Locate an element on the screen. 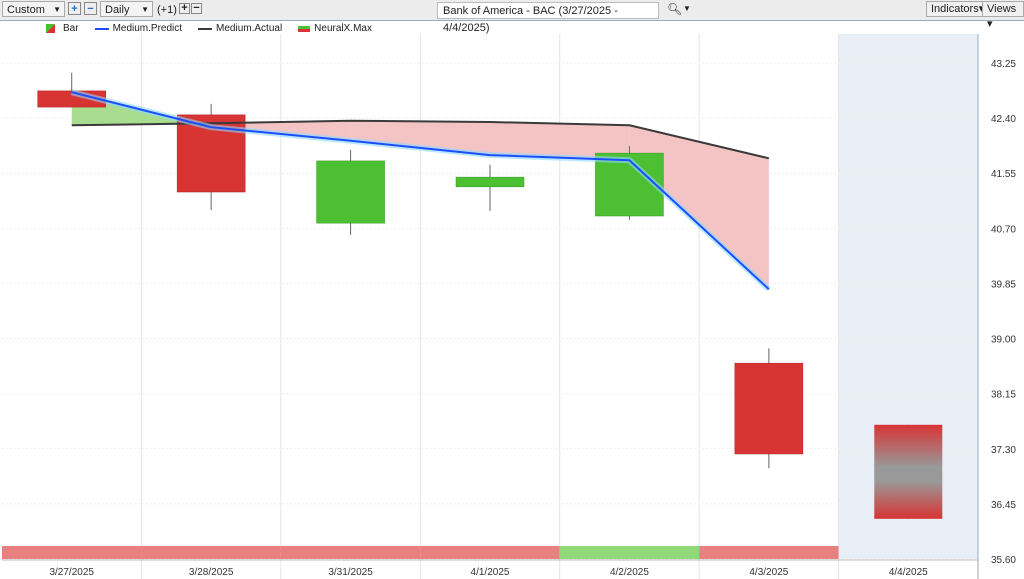  legend-label: Medium.Actual is located at coordinates (249, 28).